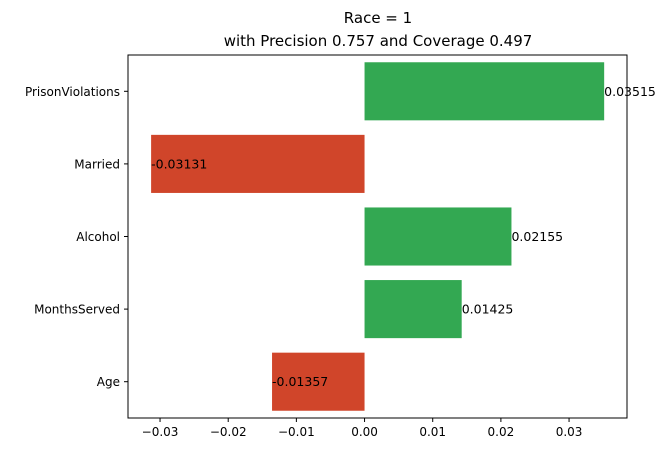 The height and width of the screenshot is (456, 670). Describe the element at coordinates (108, 382) in the screenshot. I see `y-tick-label-age: Age` at that location.